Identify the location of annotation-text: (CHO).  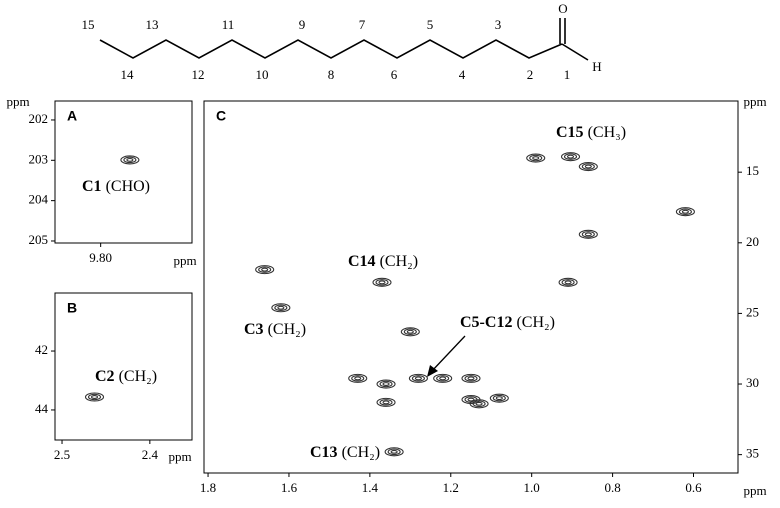
(128, 186).